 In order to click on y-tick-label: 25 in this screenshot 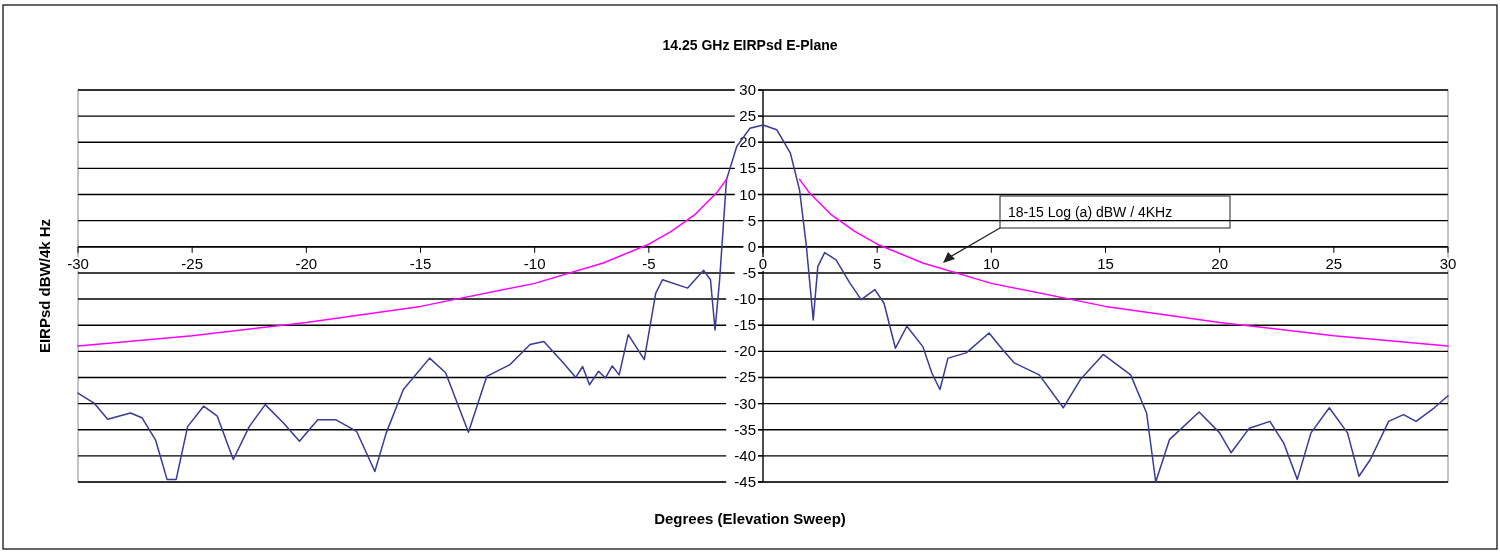, I will do `click(747, 116)`.